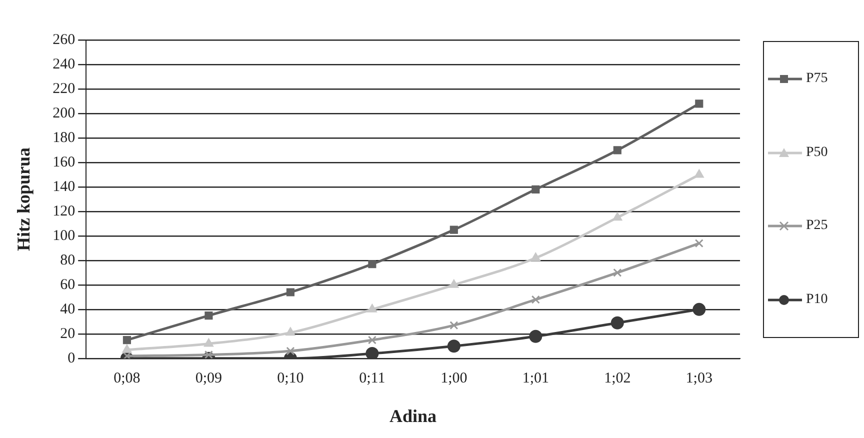 Image resolution: width=864 pixels, height=438 pixels. What do you see at coordinates (64, 113) in the screenshot?
I see `y-tick-label: 200` at bounding box center [64, 113].